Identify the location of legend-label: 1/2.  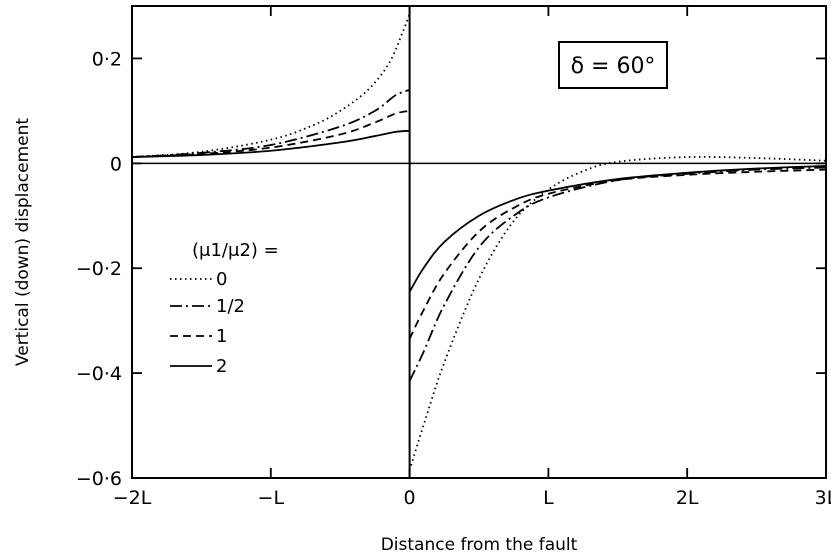
(230, 306).